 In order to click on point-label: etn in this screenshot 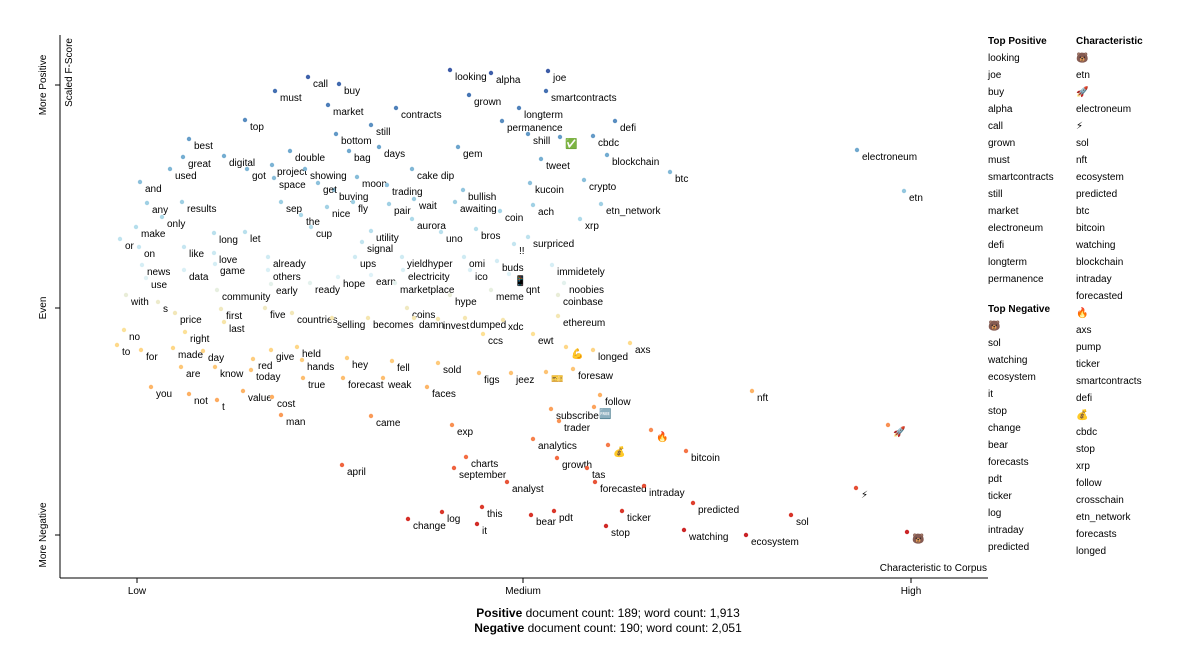, I will do `click(916, 198)`.